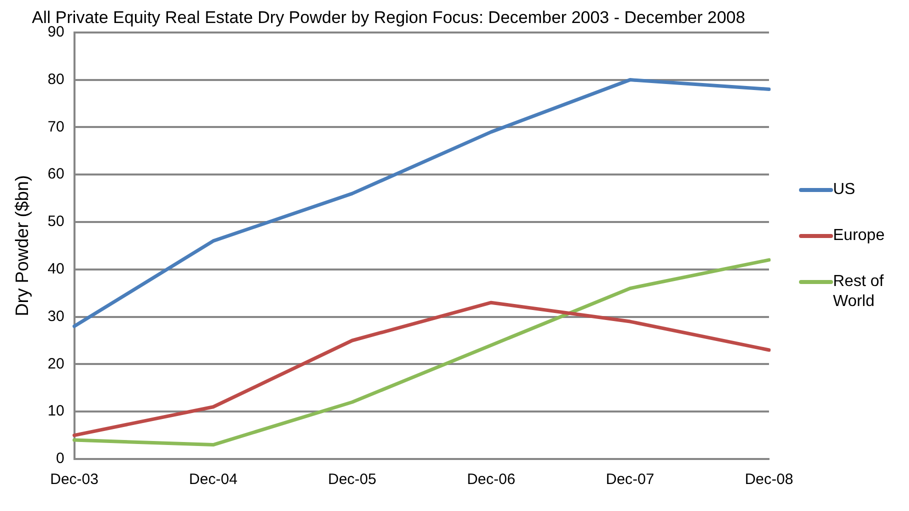  What do you see at coordinates (74, 479) in the screenshot?
I see `x-tick-label: Dec-03` at bounding box center [74, 479].